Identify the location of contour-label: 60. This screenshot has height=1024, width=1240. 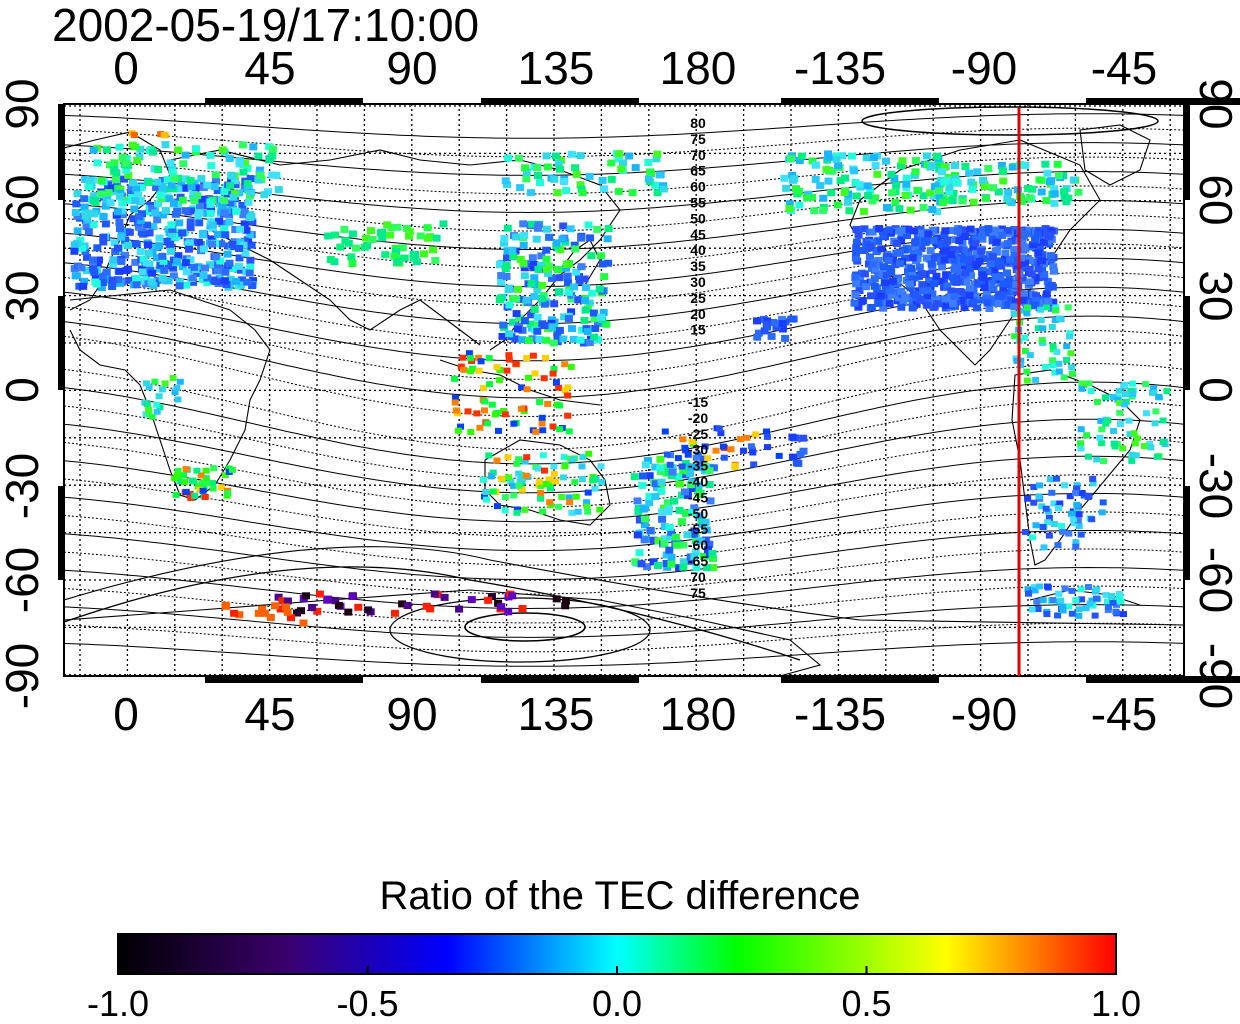
(698, 187).